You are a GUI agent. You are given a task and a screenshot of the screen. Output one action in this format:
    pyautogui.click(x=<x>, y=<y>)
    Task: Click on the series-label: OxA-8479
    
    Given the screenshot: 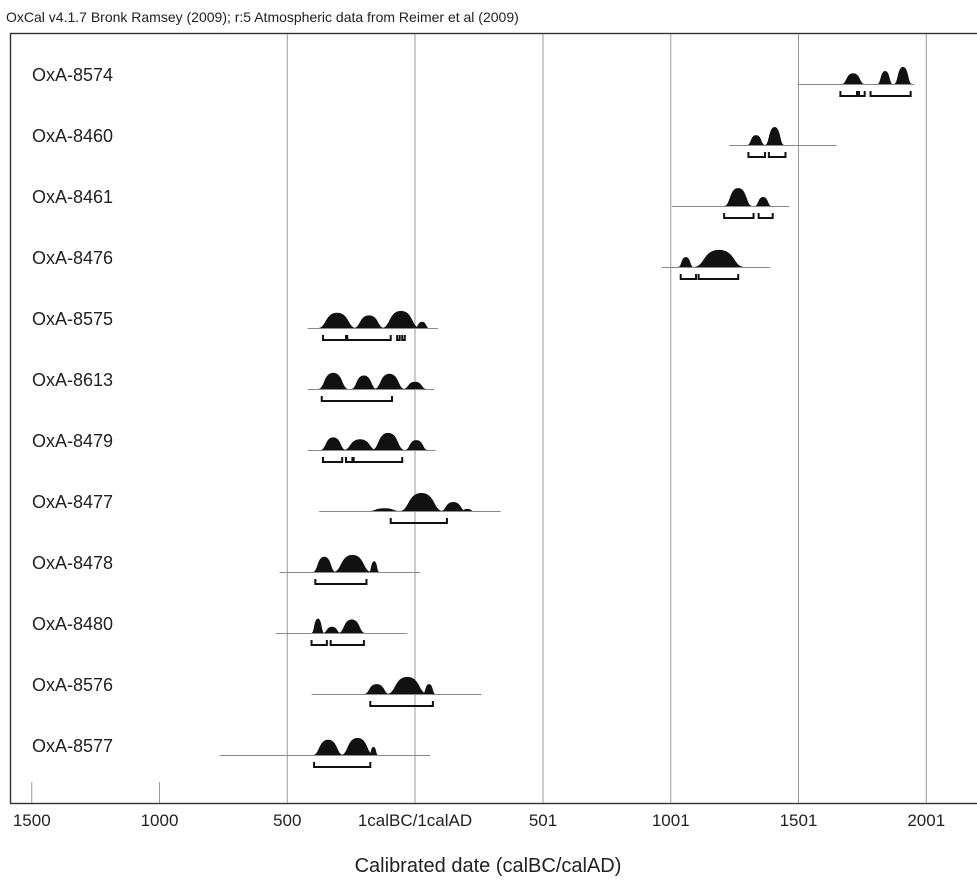 What is the action you would take?
    pyautogui.click(x=72, y=441)
    